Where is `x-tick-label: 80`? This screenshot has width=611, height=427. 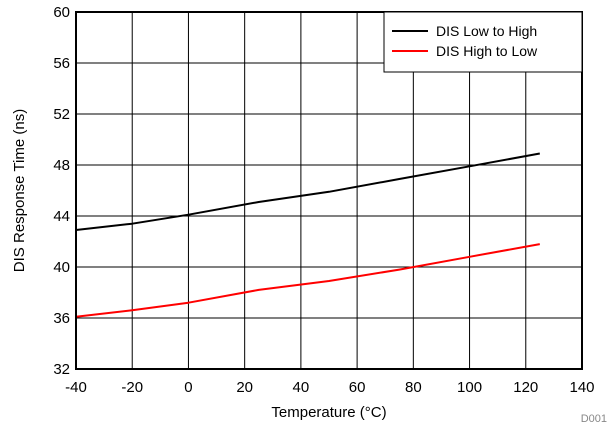
x-tick-label: 80 is located at coordinates (413, 387).